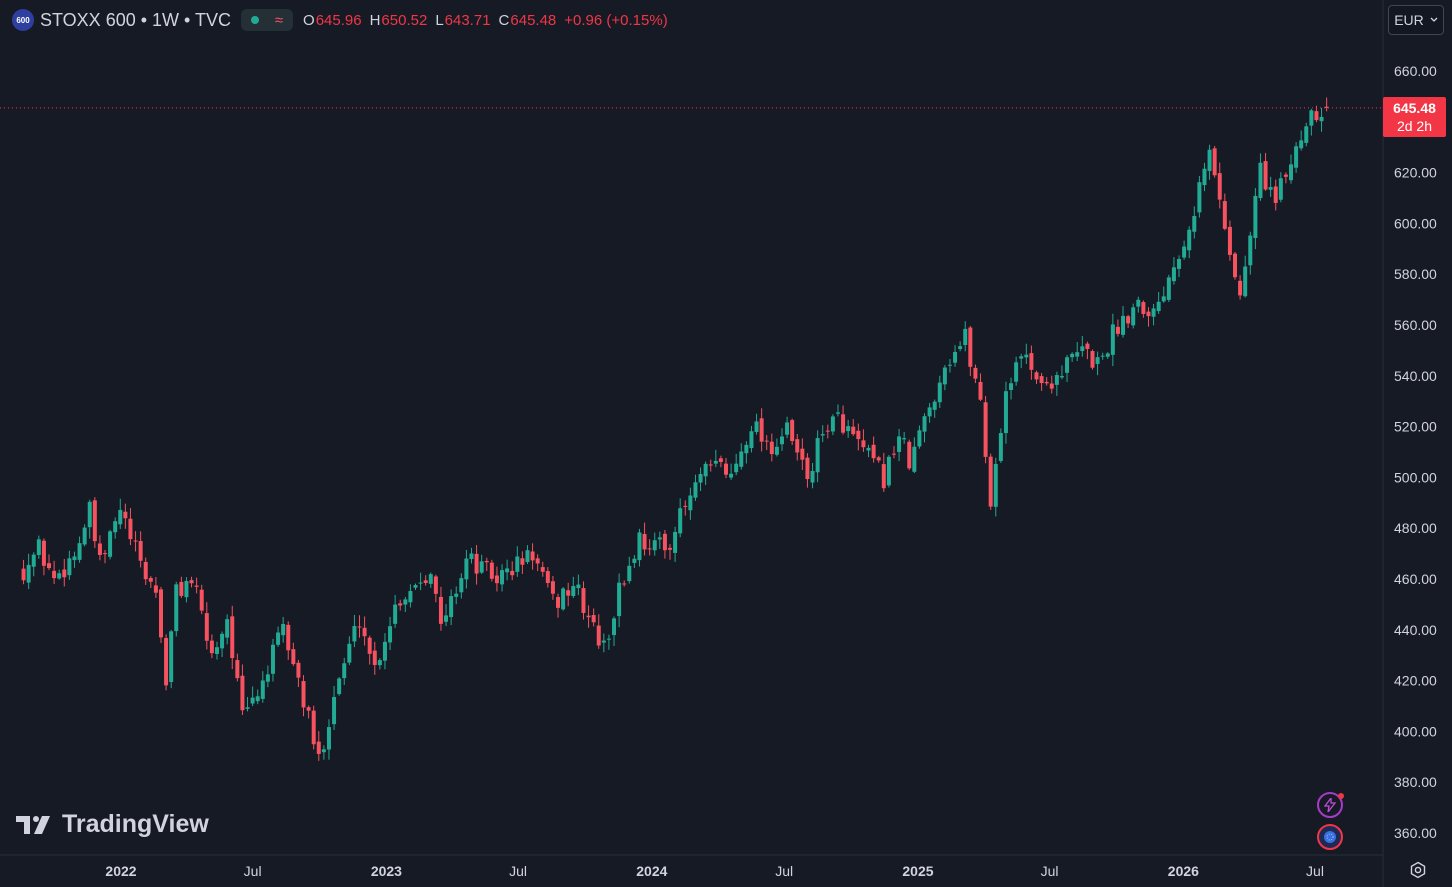 The image size is (1452, 887). What do you see at coordinates (279, 20) in the screenshot?
I see `delayed-data-icon: ≈` at bounding box center [279, 20].